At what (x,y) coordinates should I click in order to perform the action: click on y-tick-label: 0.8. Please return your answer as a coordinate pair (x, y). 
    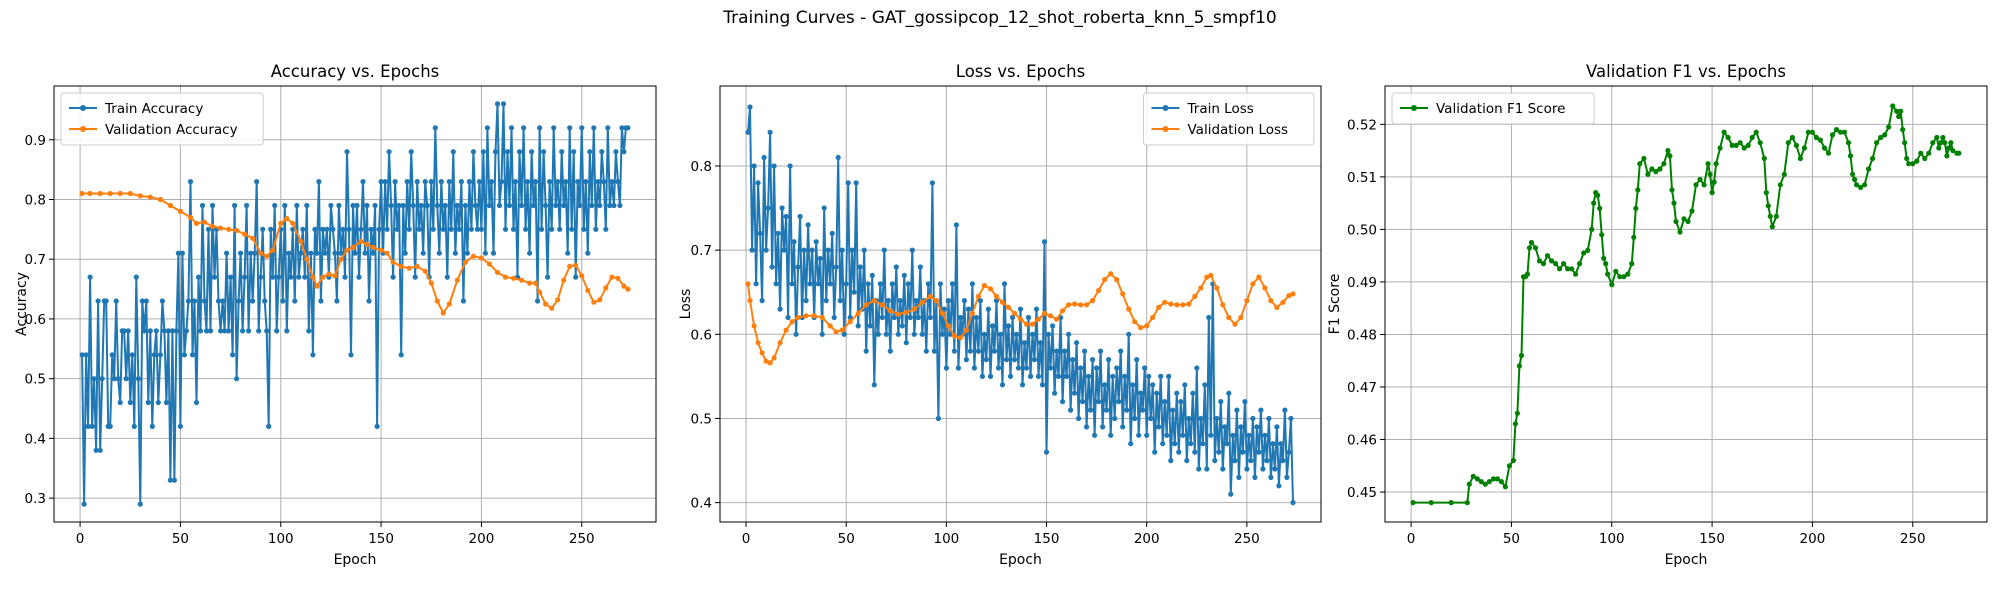
    Looking at the image, I should click on (701, 167).